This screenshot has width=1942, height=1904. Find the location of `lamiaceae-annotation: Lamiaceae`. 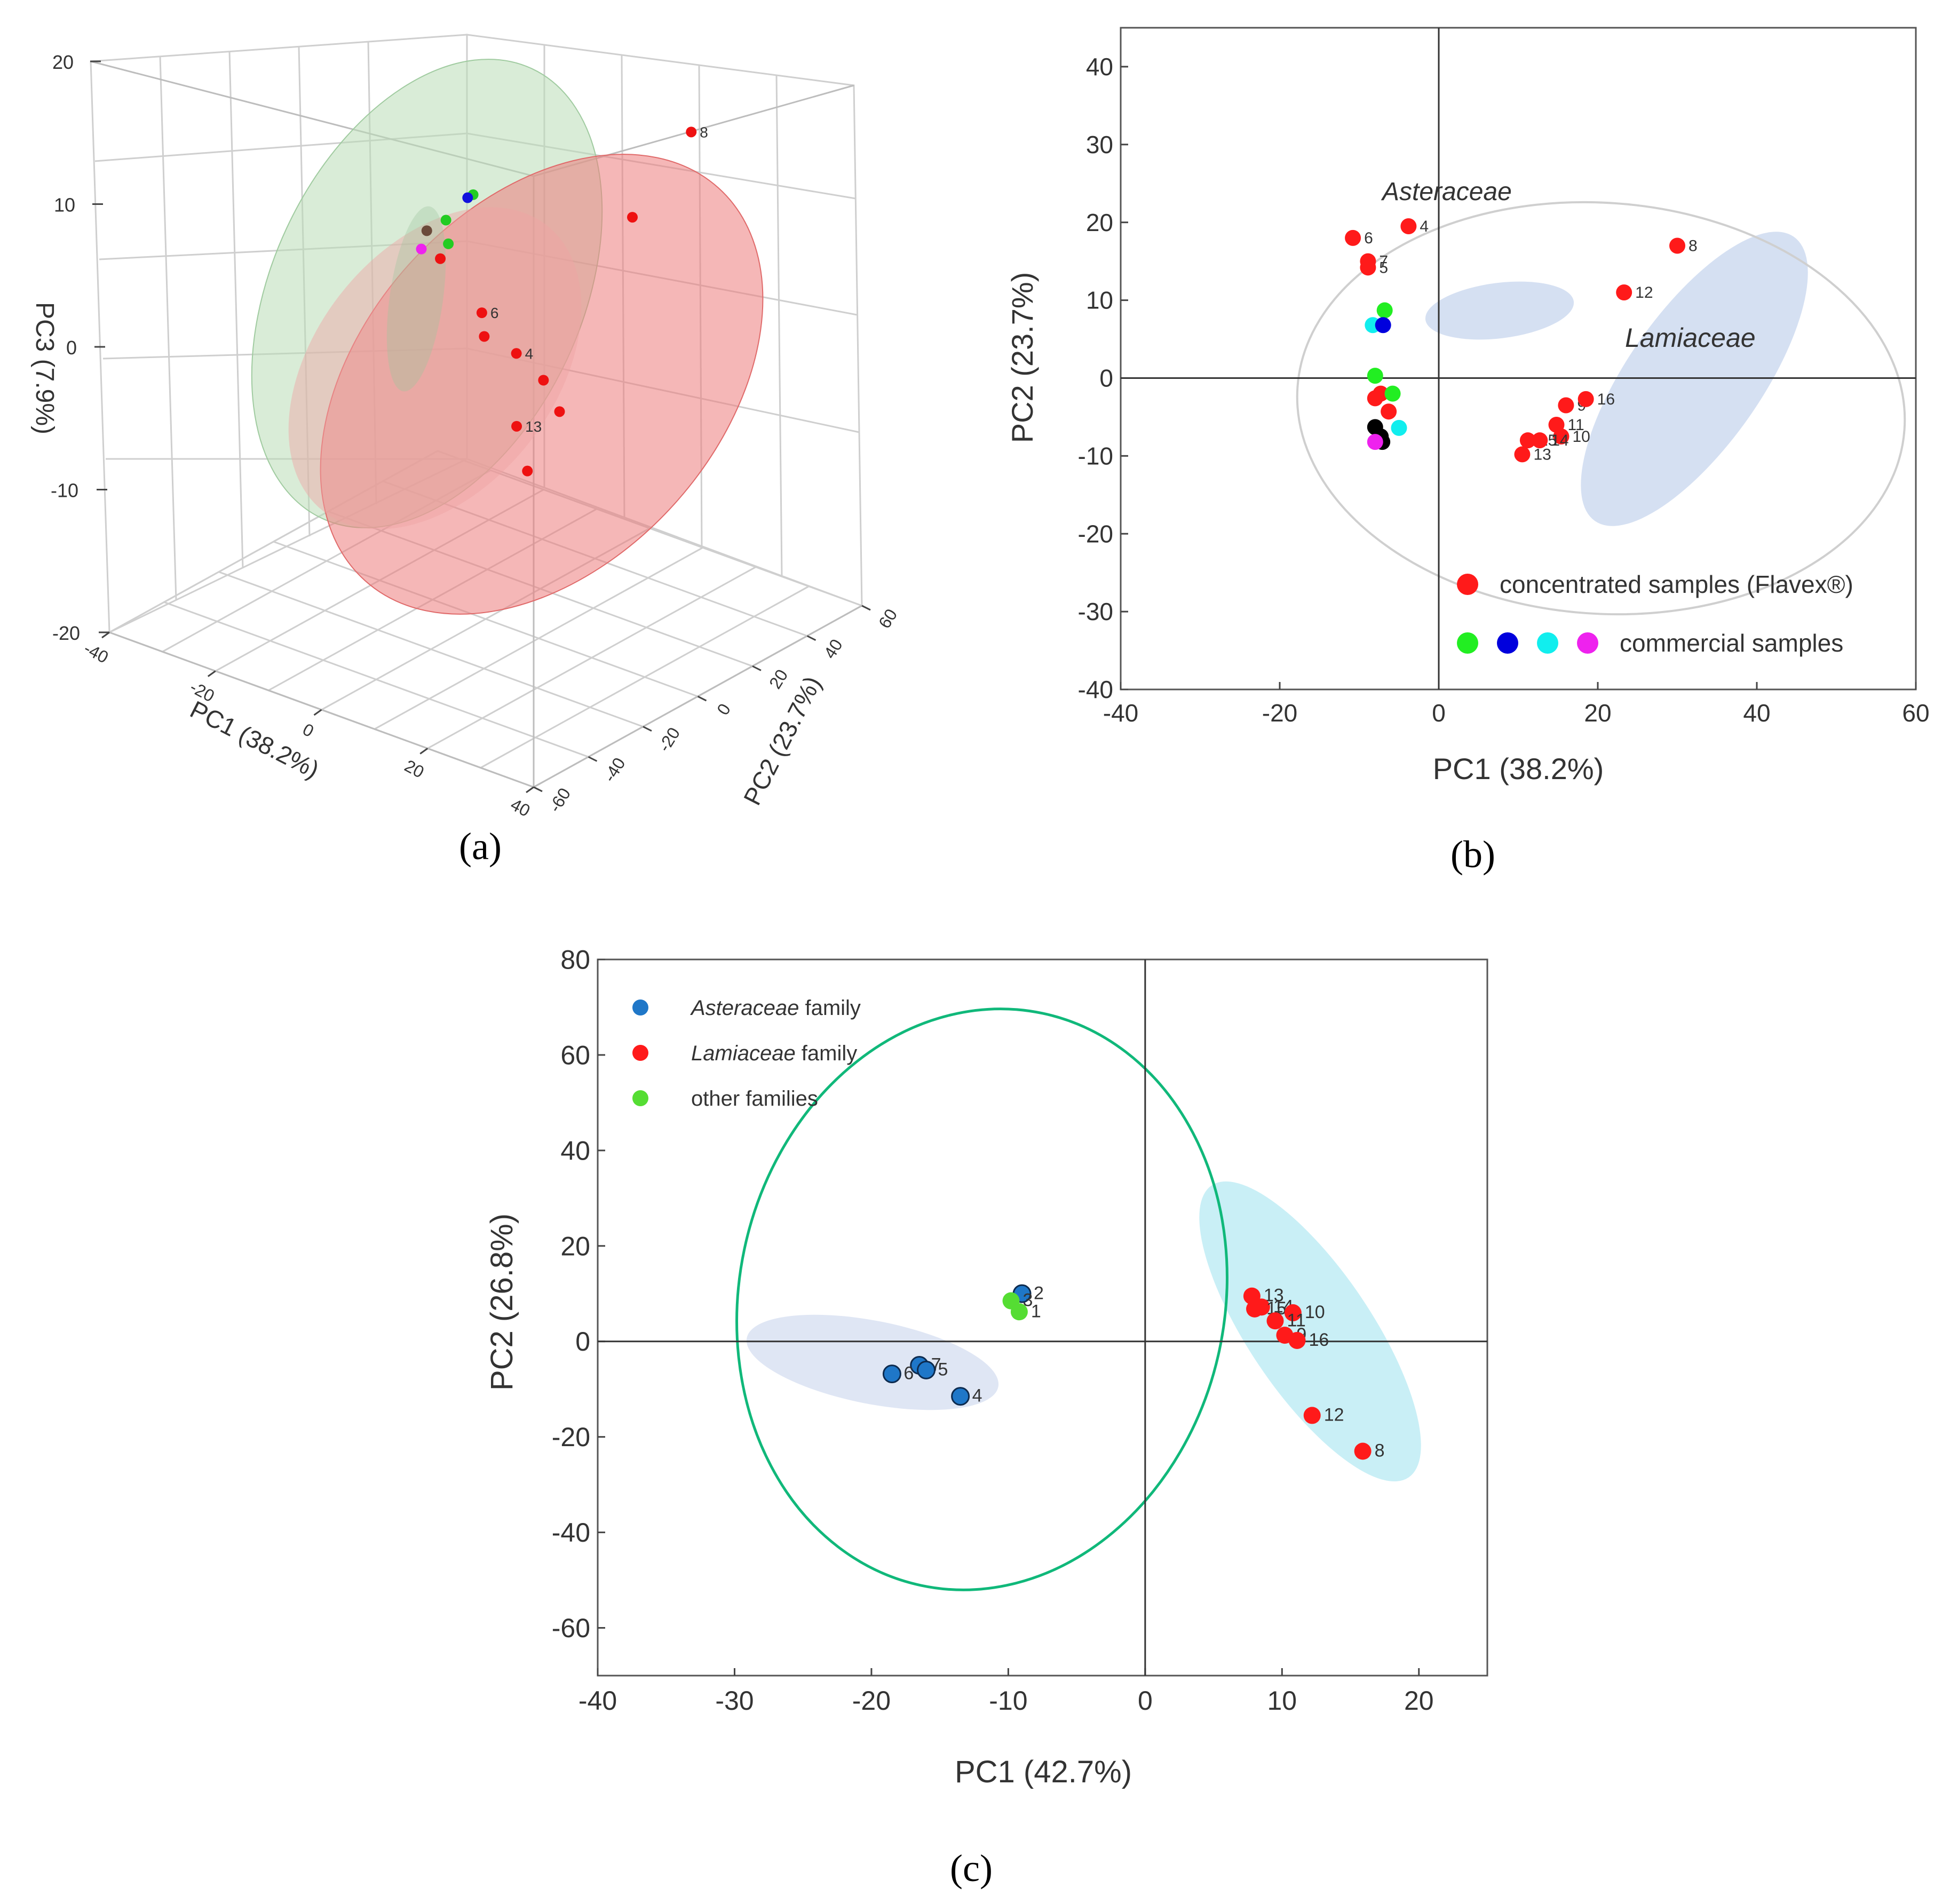

lamiaceae-annotation: Lamiaceae is located at coordinates (1690, 338).